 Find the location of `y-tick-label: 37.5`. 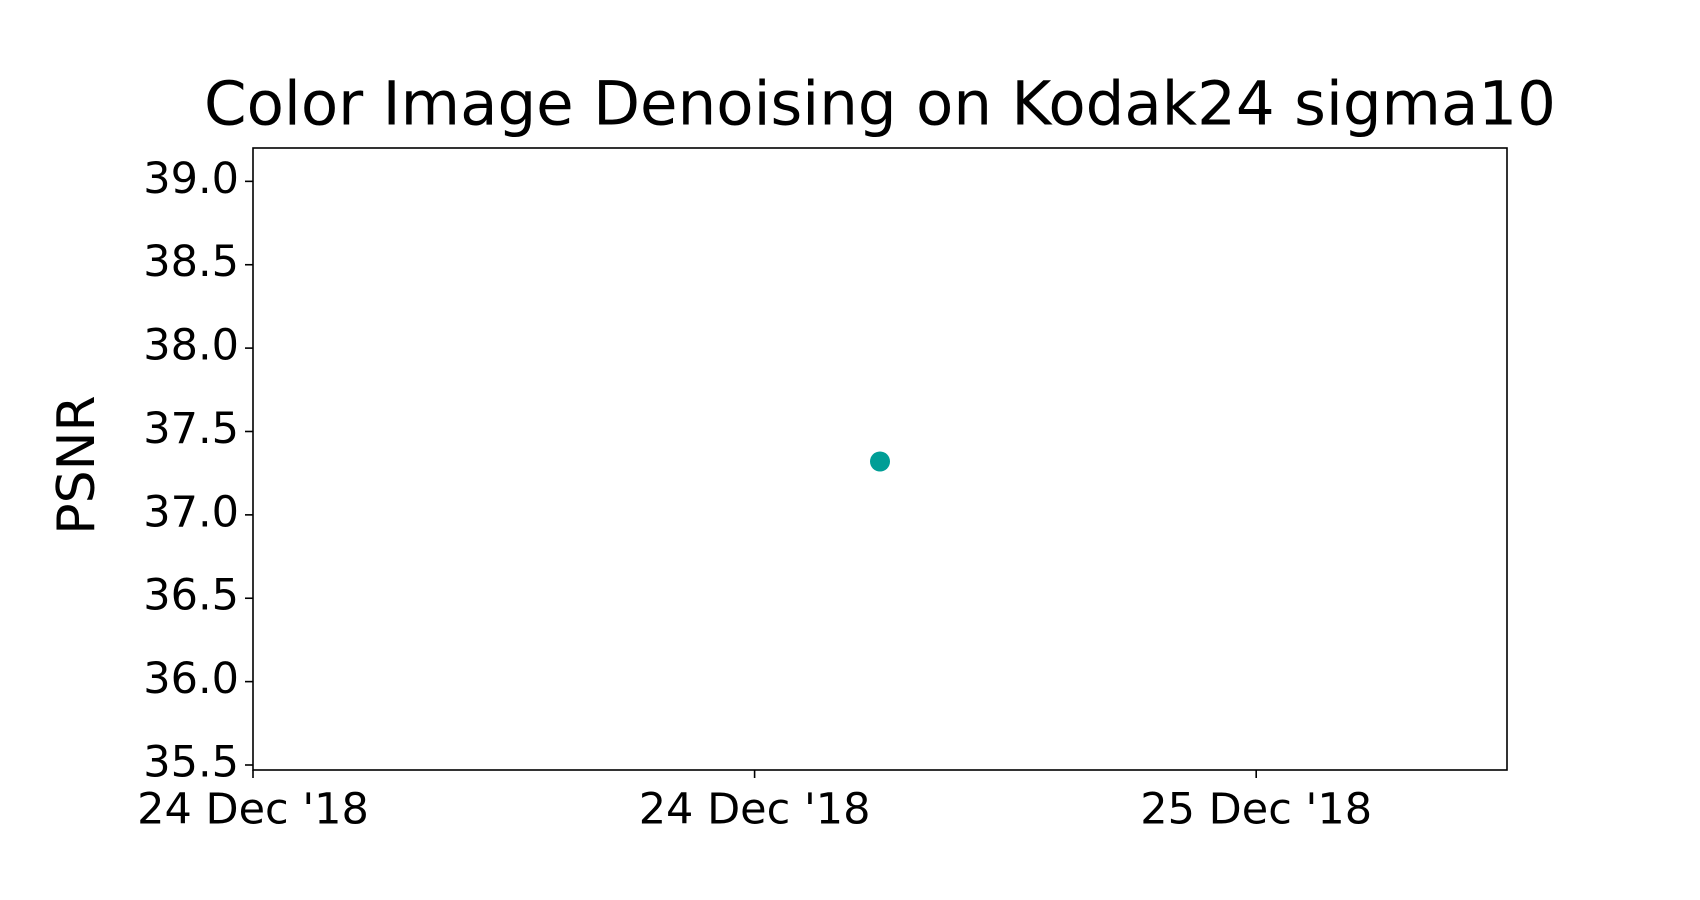

y-tick-label: 37.5 is located at coordinates (191, 429).